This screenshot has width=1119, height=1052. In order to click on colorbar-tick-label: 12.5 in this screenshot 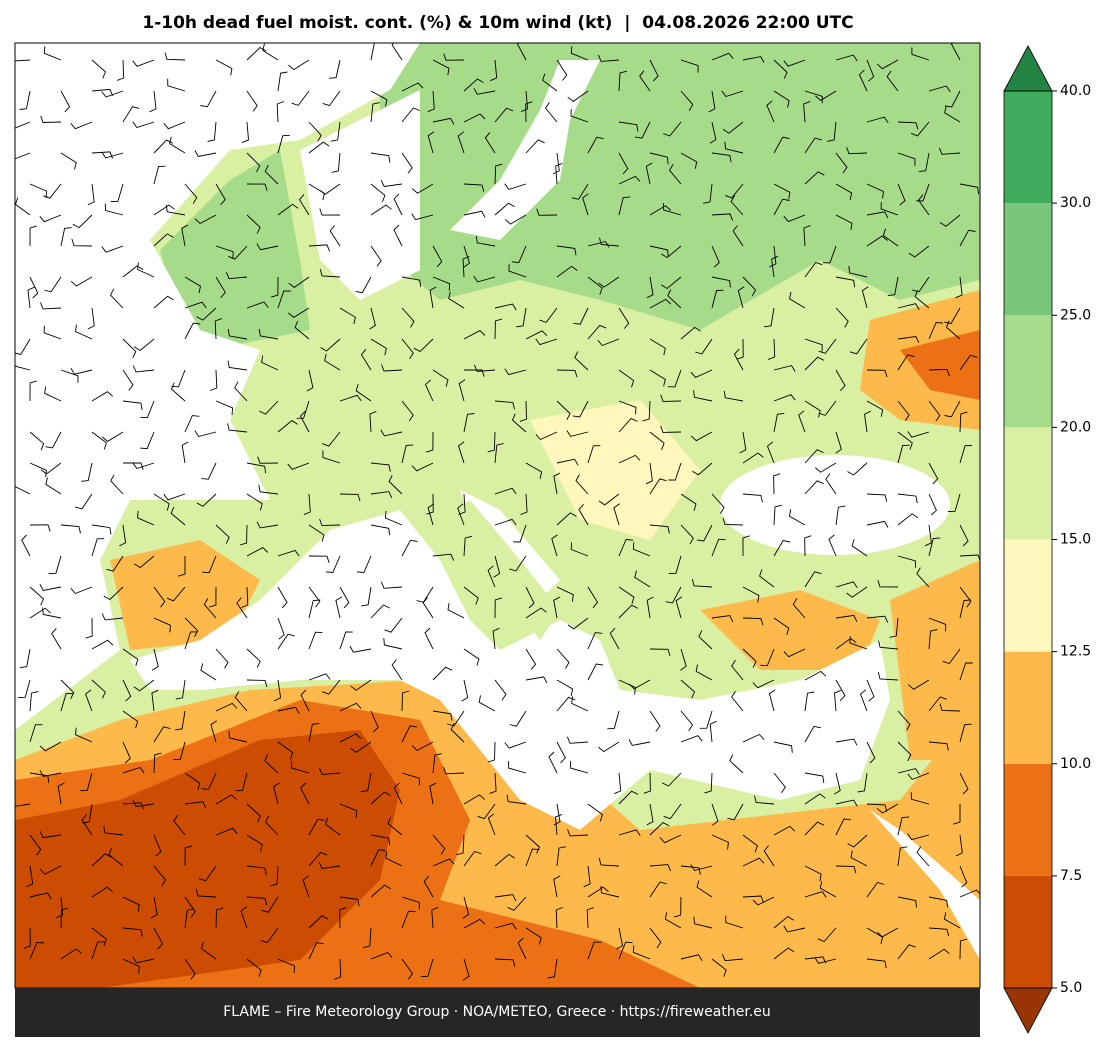, I will do `click(1075, 652)`.